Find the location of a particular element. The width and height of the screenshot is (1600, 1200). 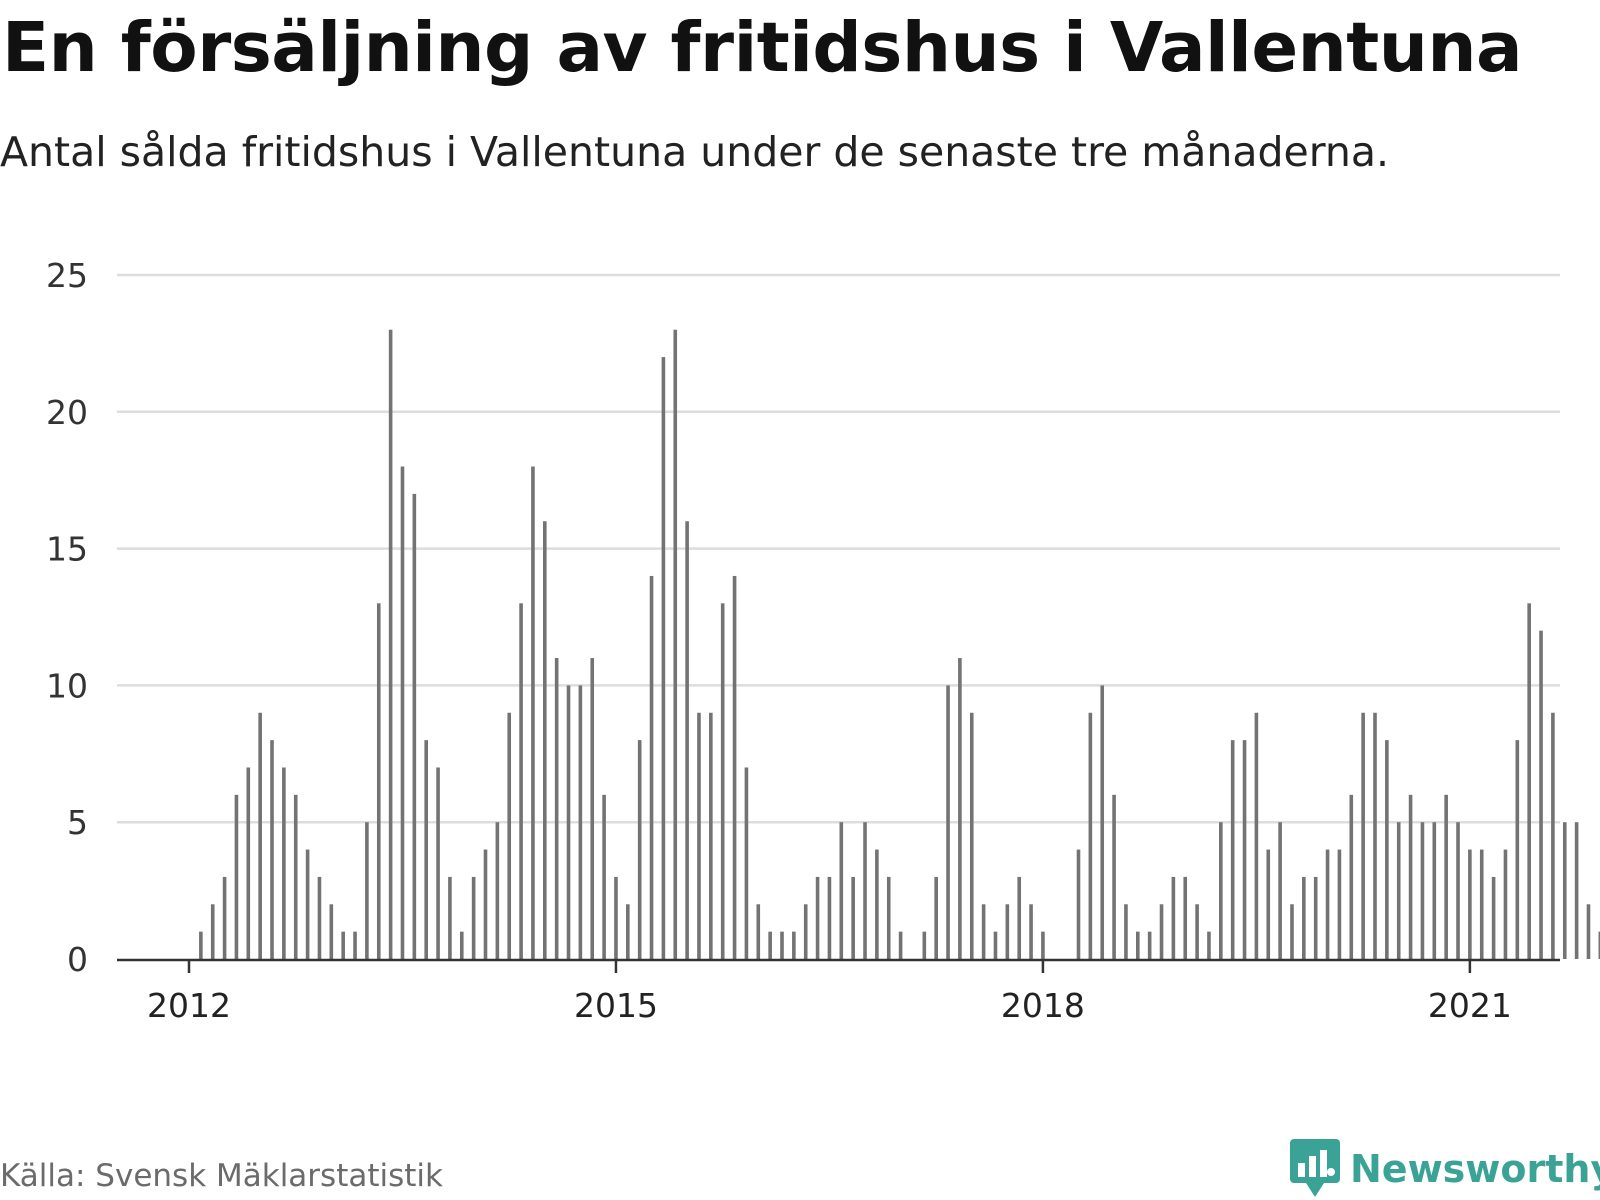

x-tick-label: 2021 is located at coordinates (1470, 1005).